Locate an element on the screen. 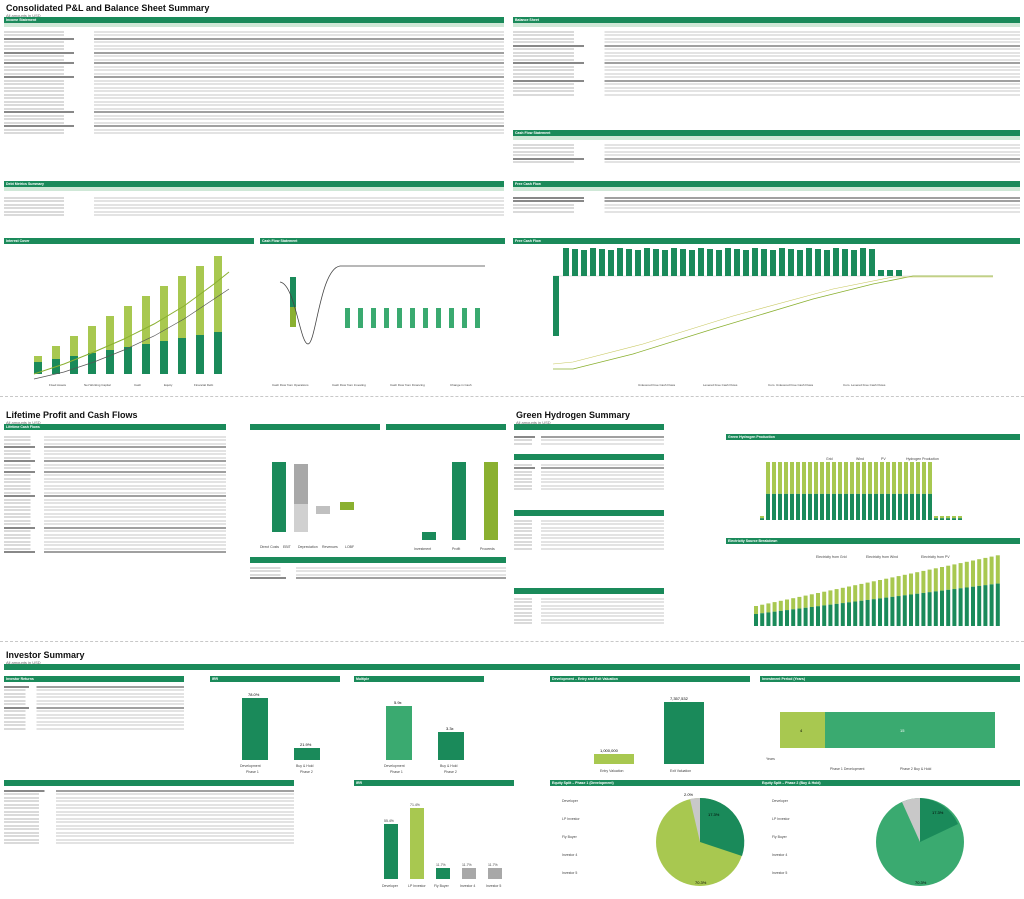 This screenshot has height=899, width=1024. legend-depreciation: Depreciation is located at coordinates (308, 547).